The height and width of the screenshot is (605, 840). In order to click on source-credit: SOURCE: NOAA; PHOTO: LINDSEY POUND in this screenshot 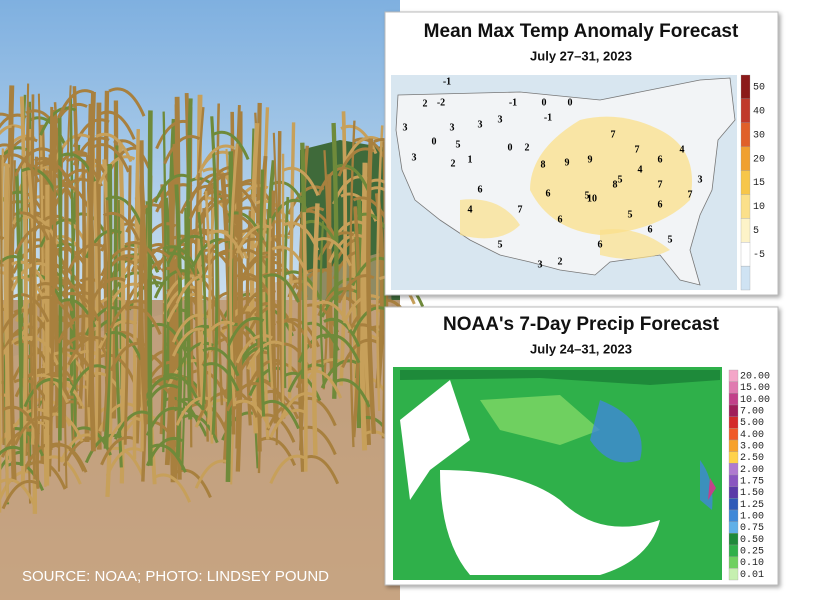, I will do `click(175, 576)`.